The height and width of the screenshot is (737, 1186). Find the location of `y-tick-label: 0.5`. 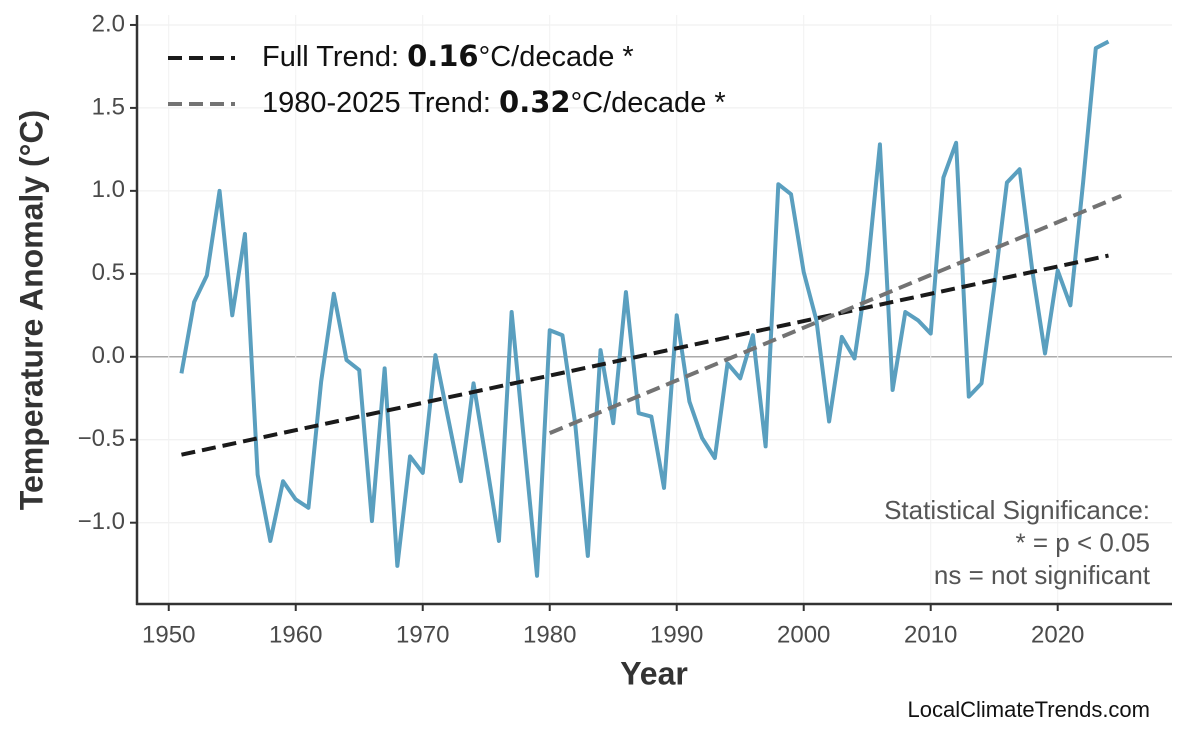

y-tick-label: 0.5 is located at coordinates (108, 272).